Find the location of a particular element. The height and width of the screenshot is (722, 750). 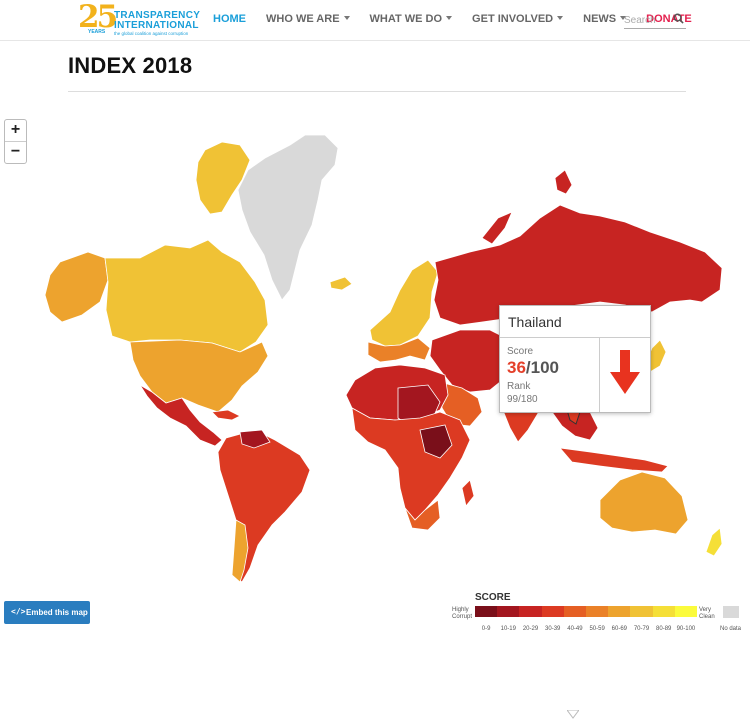

map-region-central-asia is located at coordinates (474, 361).